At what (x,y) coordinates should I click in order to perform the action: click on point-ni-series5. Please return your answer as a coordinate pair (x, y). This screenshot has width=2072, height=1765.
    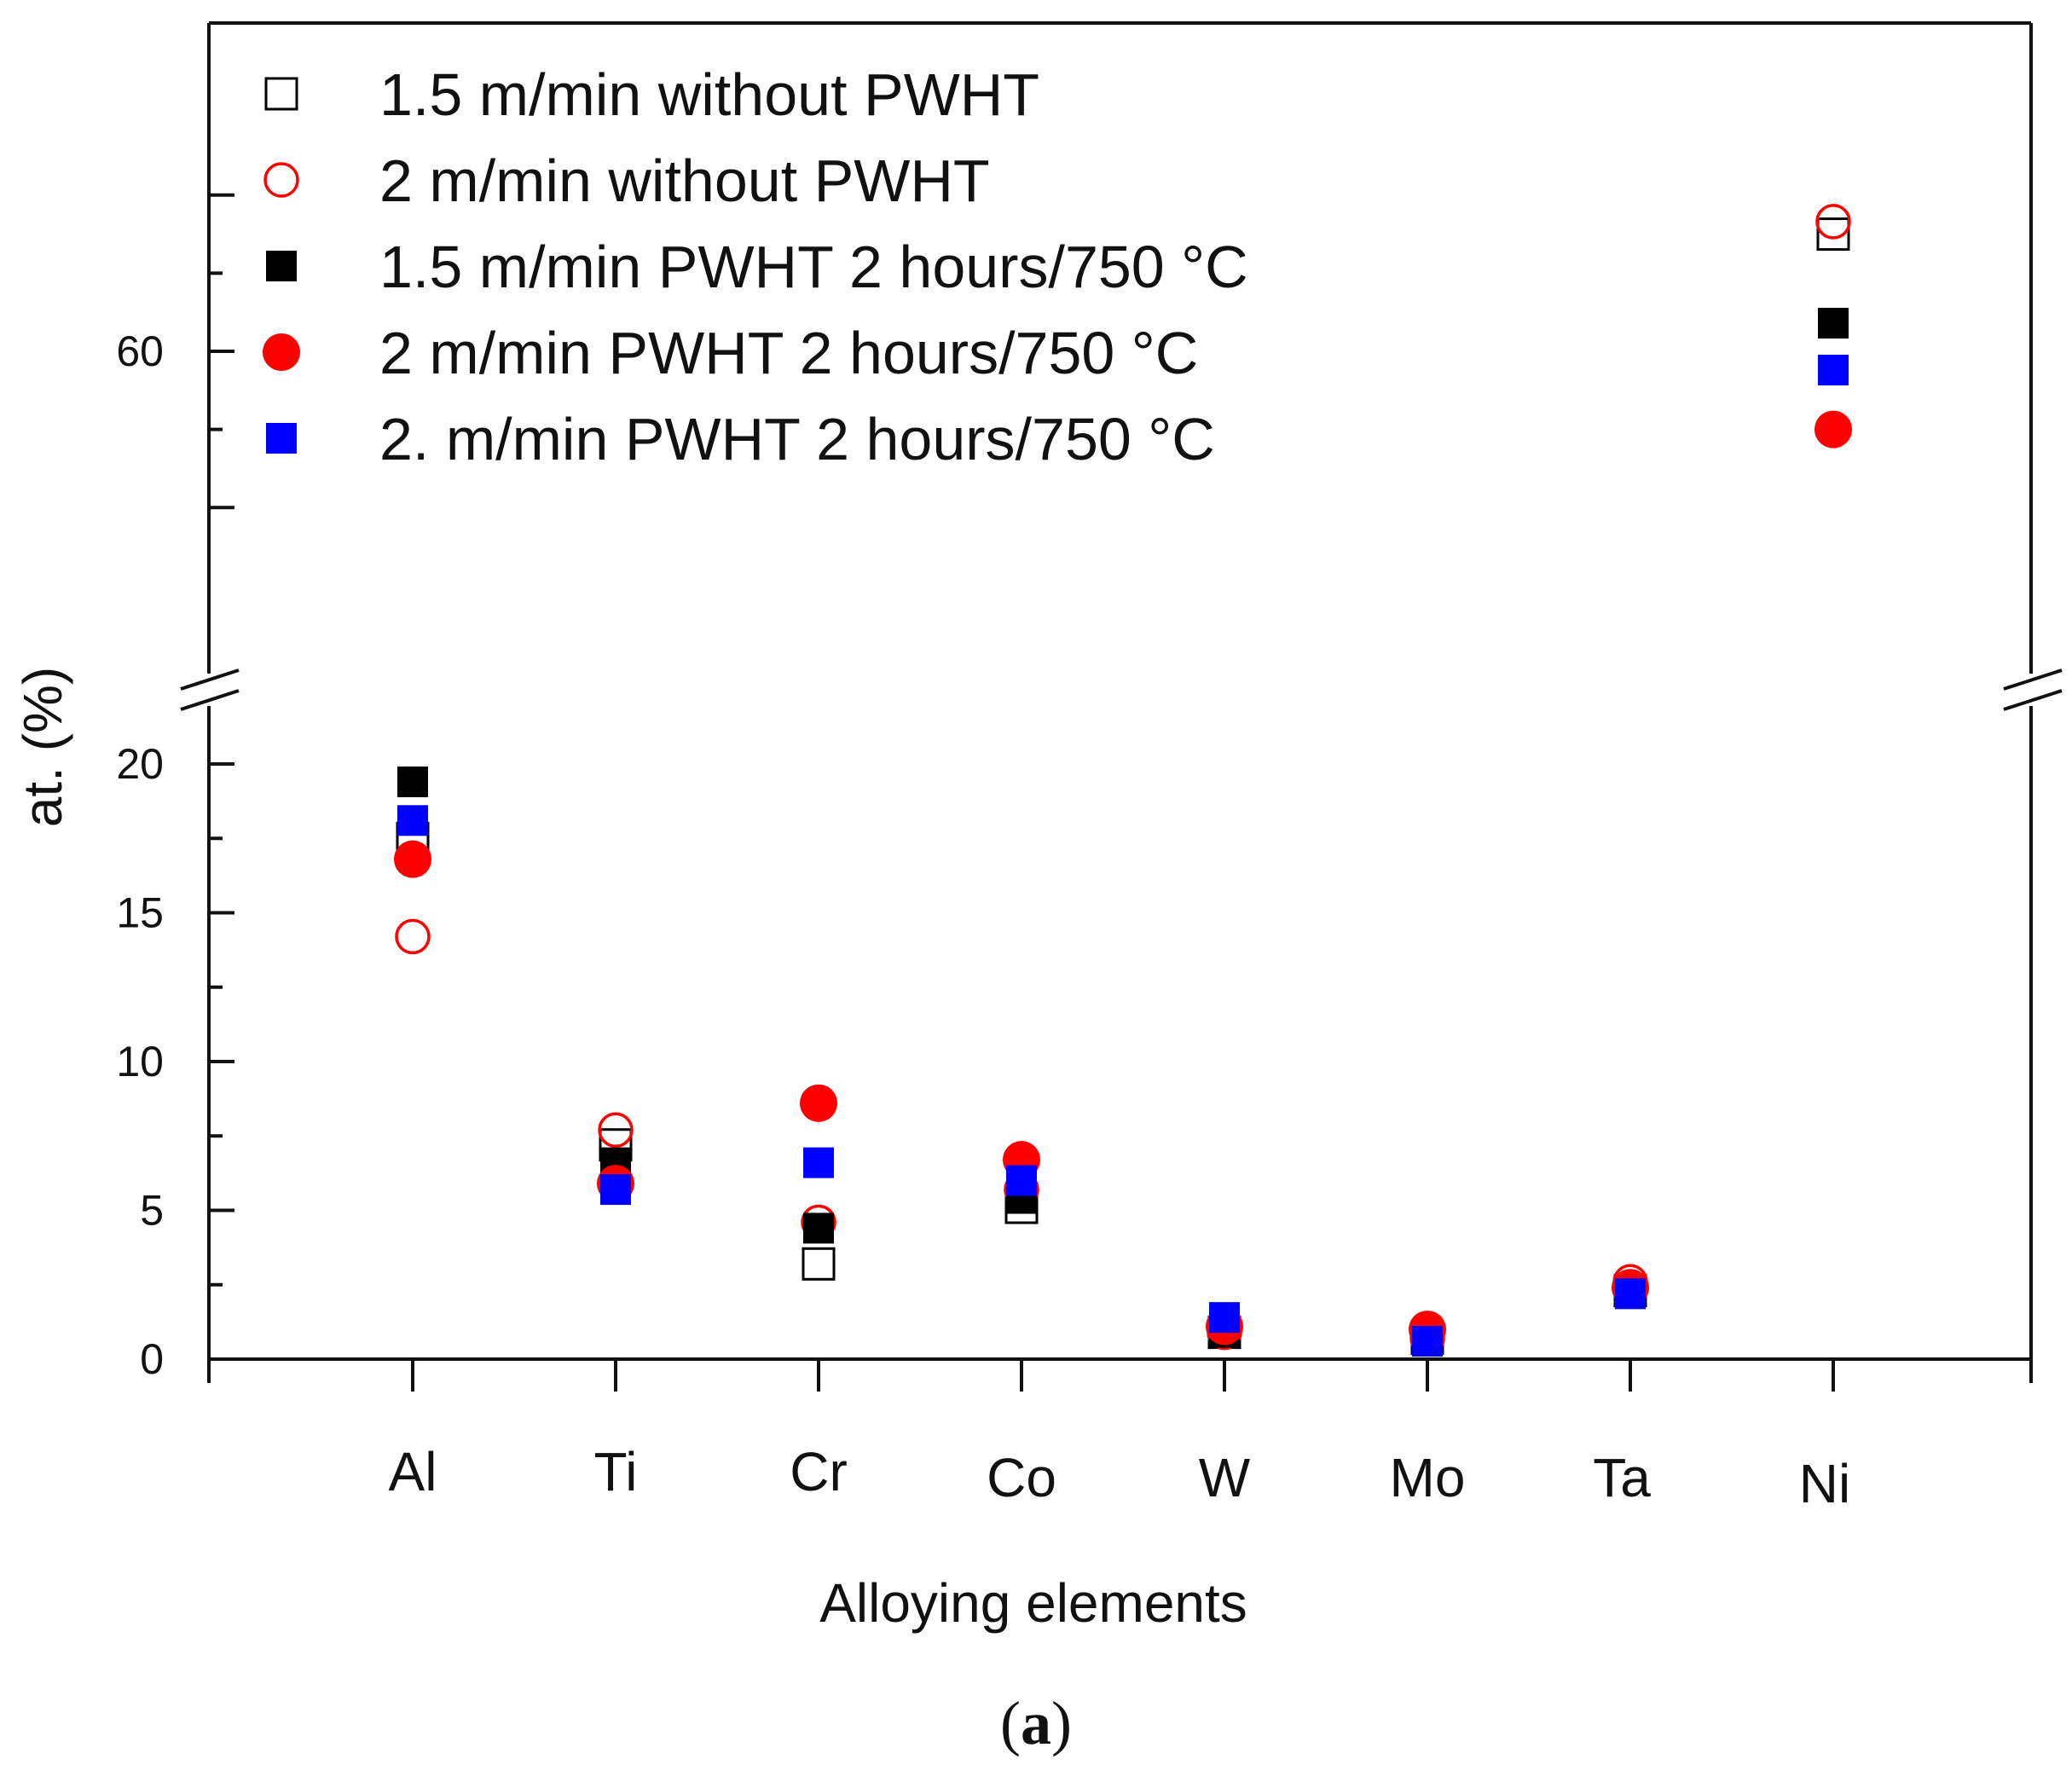
    Looking at the image, I should click on (1833, 369).